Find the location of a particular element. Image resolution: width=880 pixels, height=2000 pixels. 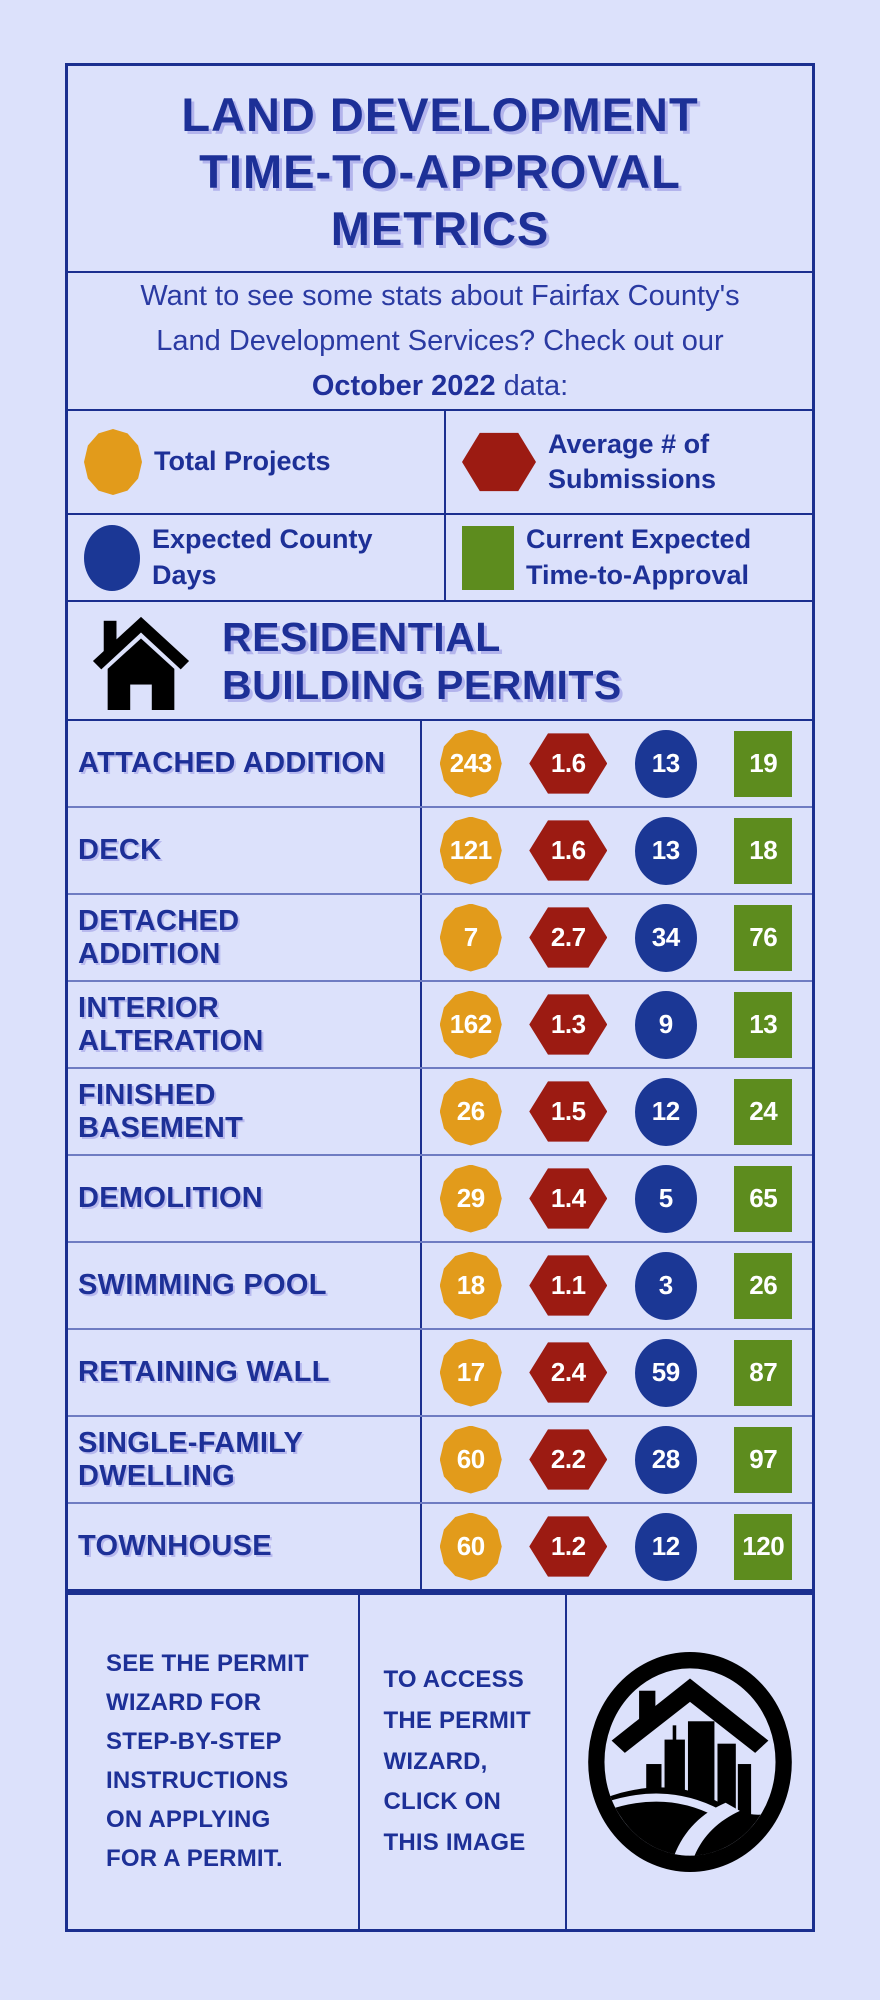

permit-type-label: INTERIOR ALTERATION is located at coordinates (171, 1024).